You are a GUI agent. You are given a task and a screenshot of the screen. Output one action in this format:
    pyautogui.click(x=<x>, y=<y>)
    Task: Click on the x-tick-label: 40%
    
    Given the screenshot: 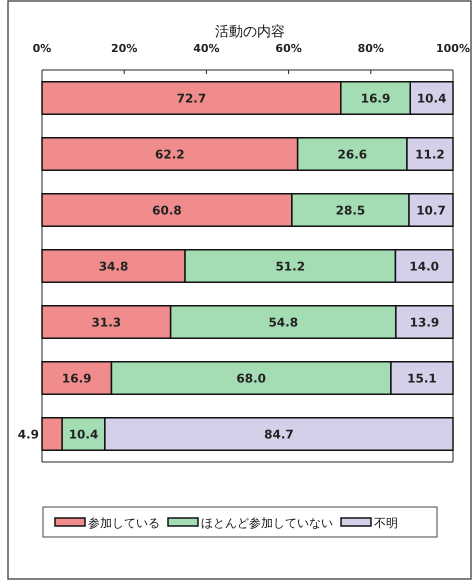 What is the action you would take?
    pyautogui.click(x=206, y=48)
    